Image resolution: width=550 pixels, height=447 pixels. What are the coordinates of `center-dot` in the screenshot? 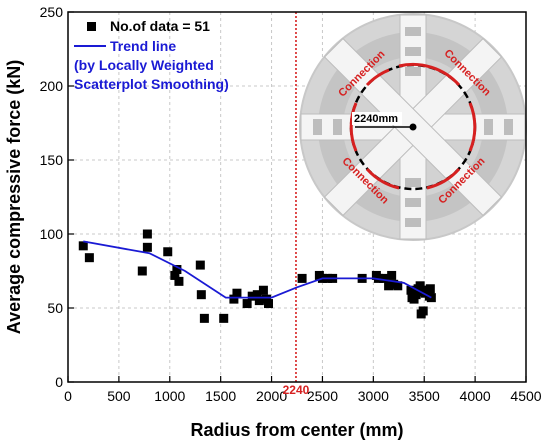 It's located at (413, 127).